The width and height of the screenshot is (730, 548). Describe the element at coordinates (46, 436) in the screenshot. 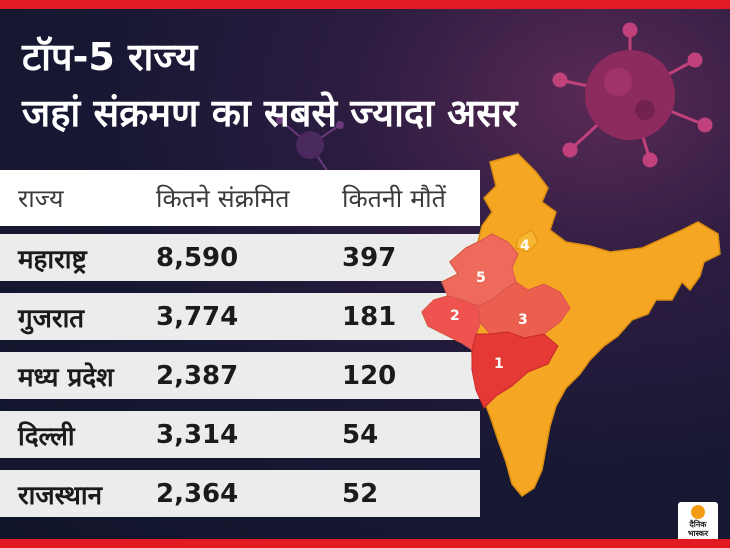

I see `state-name: दिल्ली` at that location.